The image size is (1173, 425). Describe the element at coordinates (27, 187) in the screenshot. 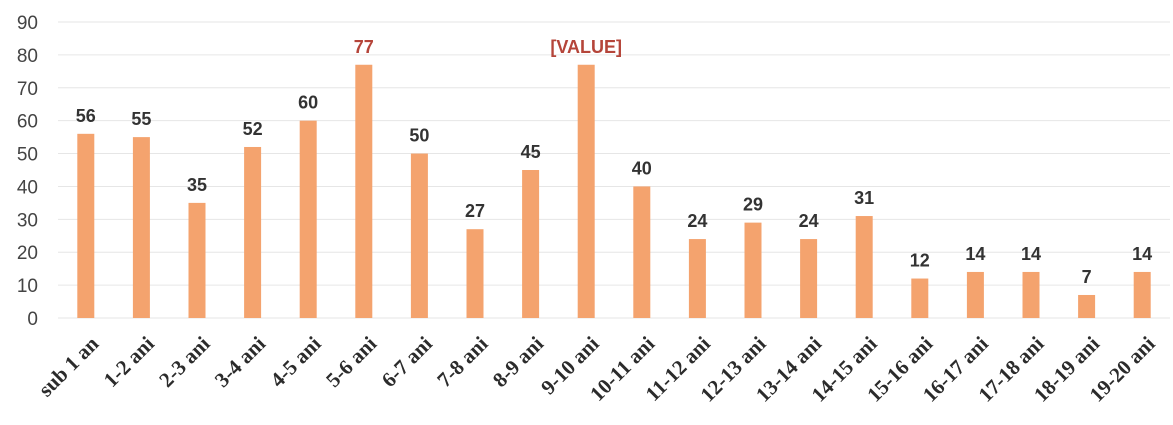

I see `y-tick-label: 40` at that location.